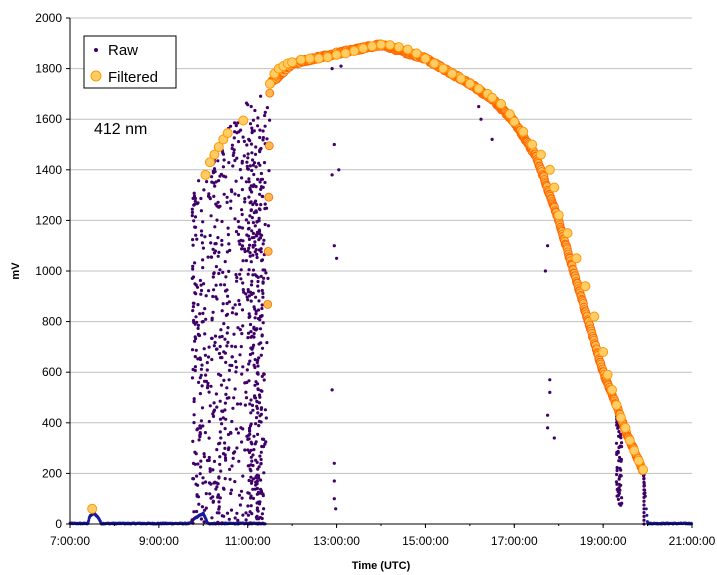 The height and width of the screenshot is (575, 717). Describe the element at coordinates (48, 69) in the screenshot. I see `y-tick-label: 1800` at that location.